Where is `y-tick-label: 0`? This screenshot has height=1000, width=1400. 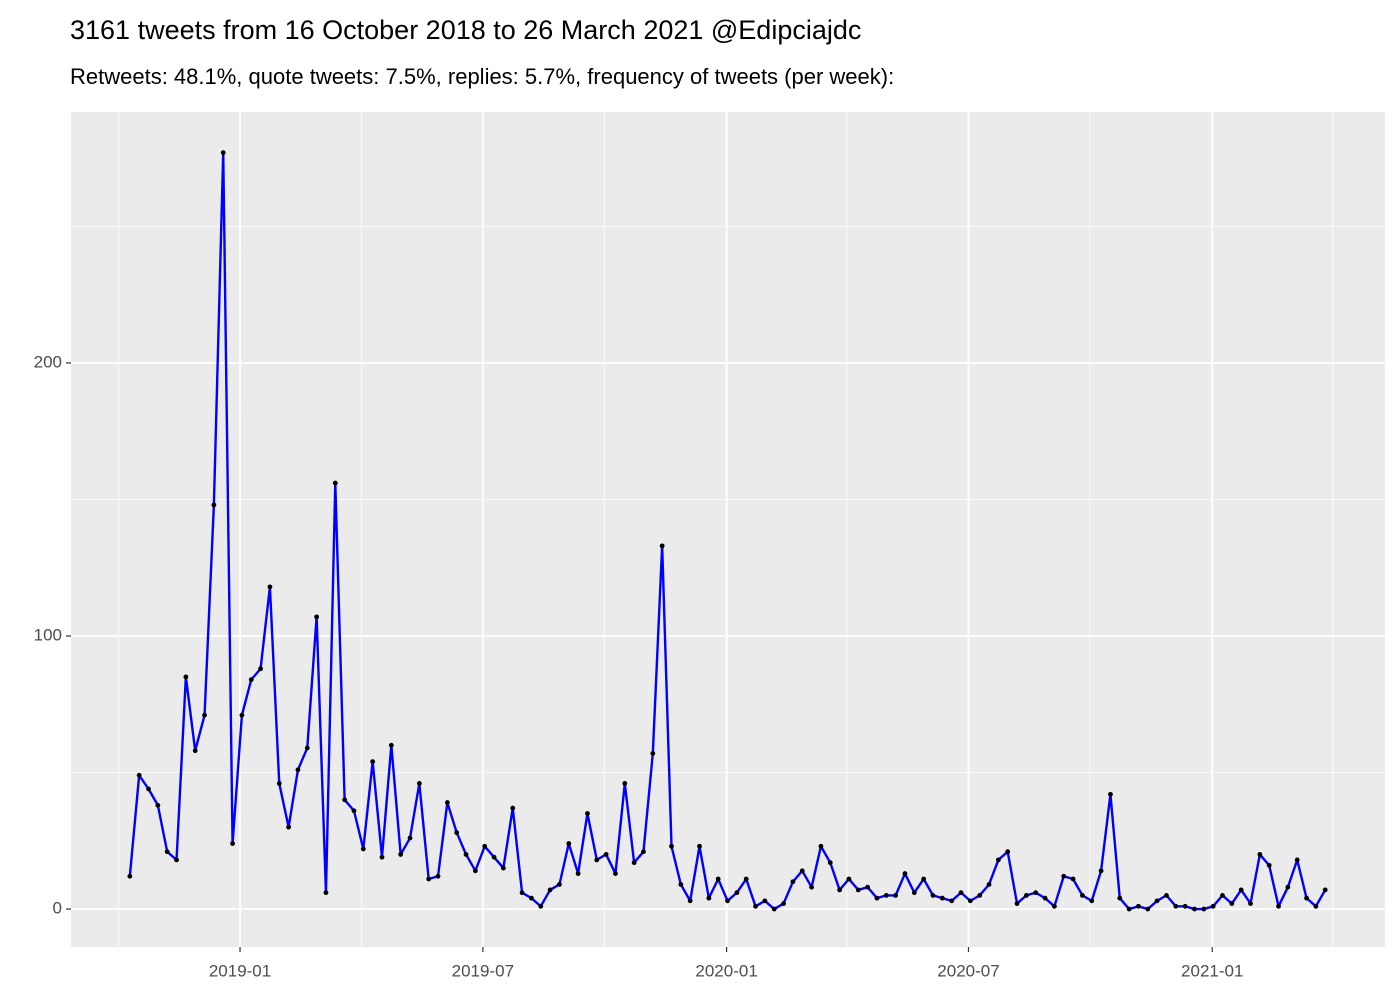 y-tick-label: 0 is located at coordinates (57, 908).